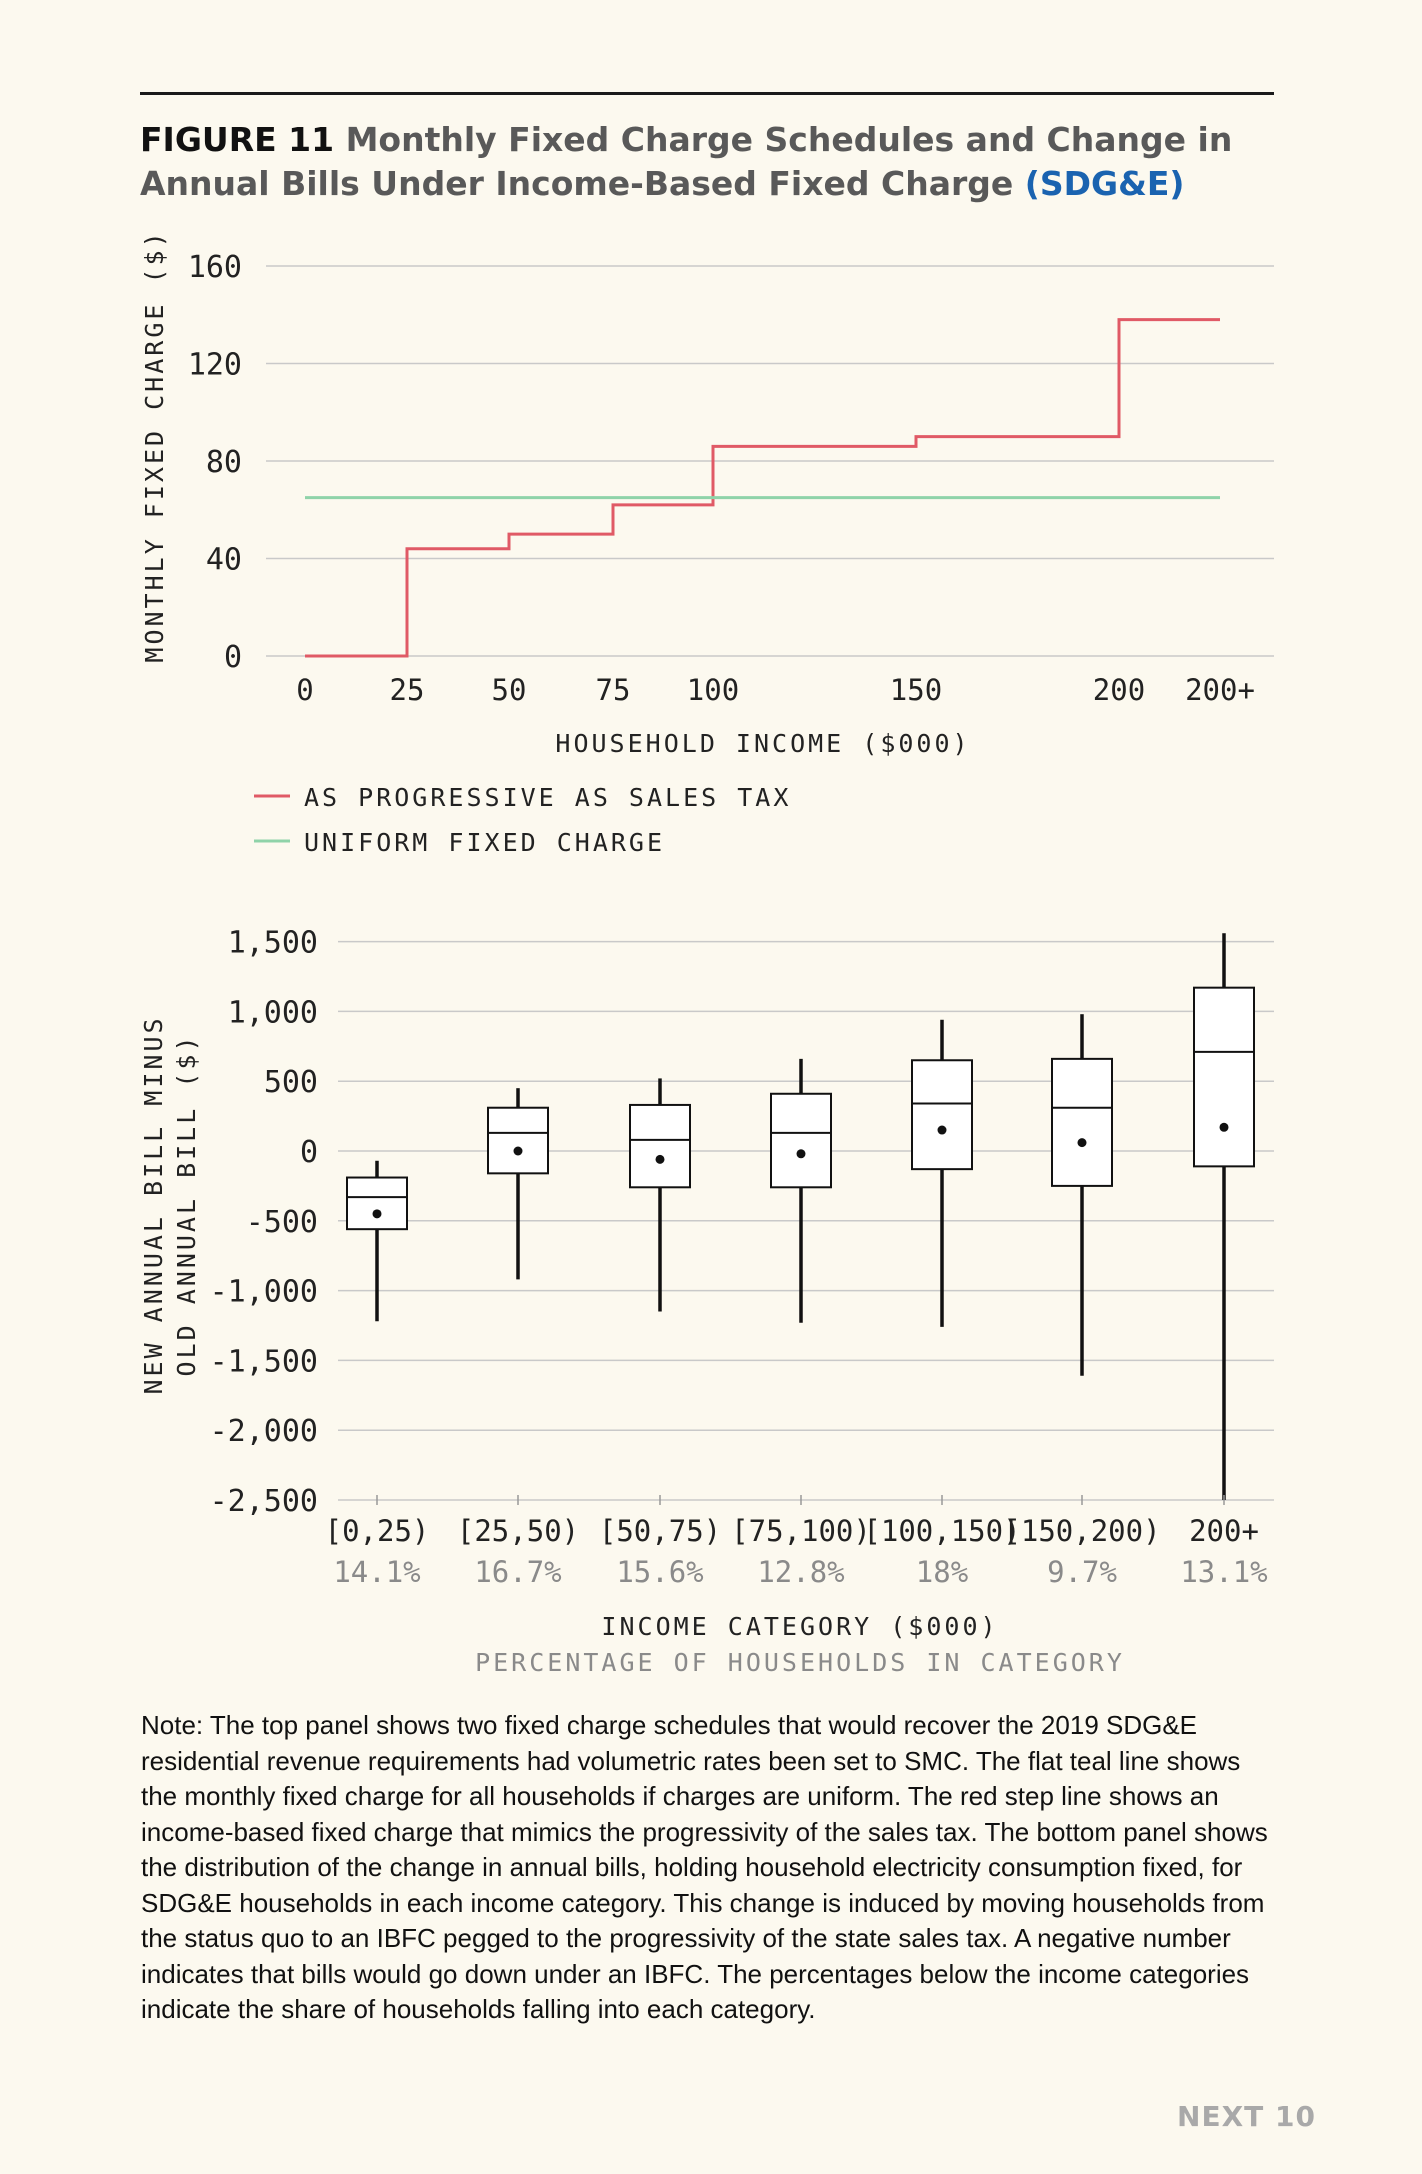 The image size is (1422, 2174). Describe the element at coordinates (1223, 1572) in the screenshot. I see `category-percentage-label: 13.1%` at that location.